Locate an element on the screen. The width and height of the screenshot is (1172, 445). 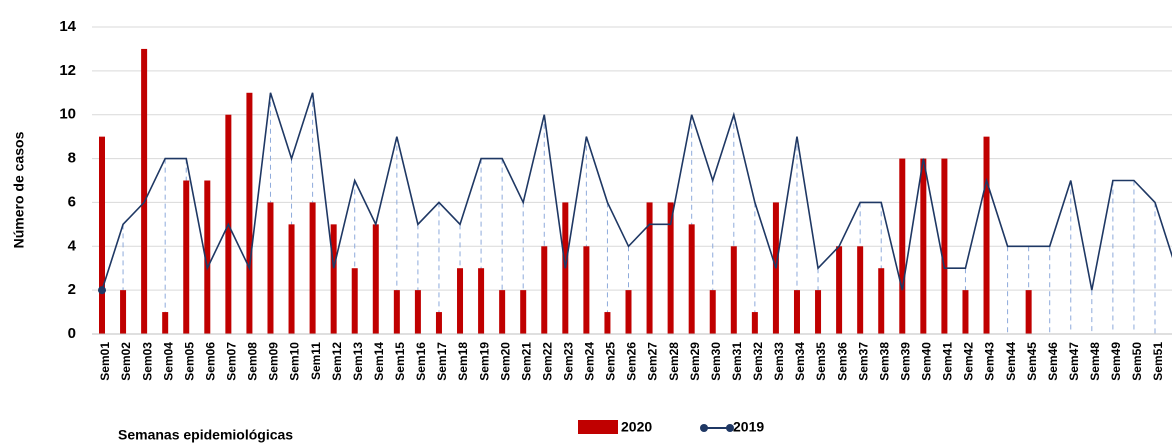
x-tick-label: Sem14 is located at coordinates (379, 361).